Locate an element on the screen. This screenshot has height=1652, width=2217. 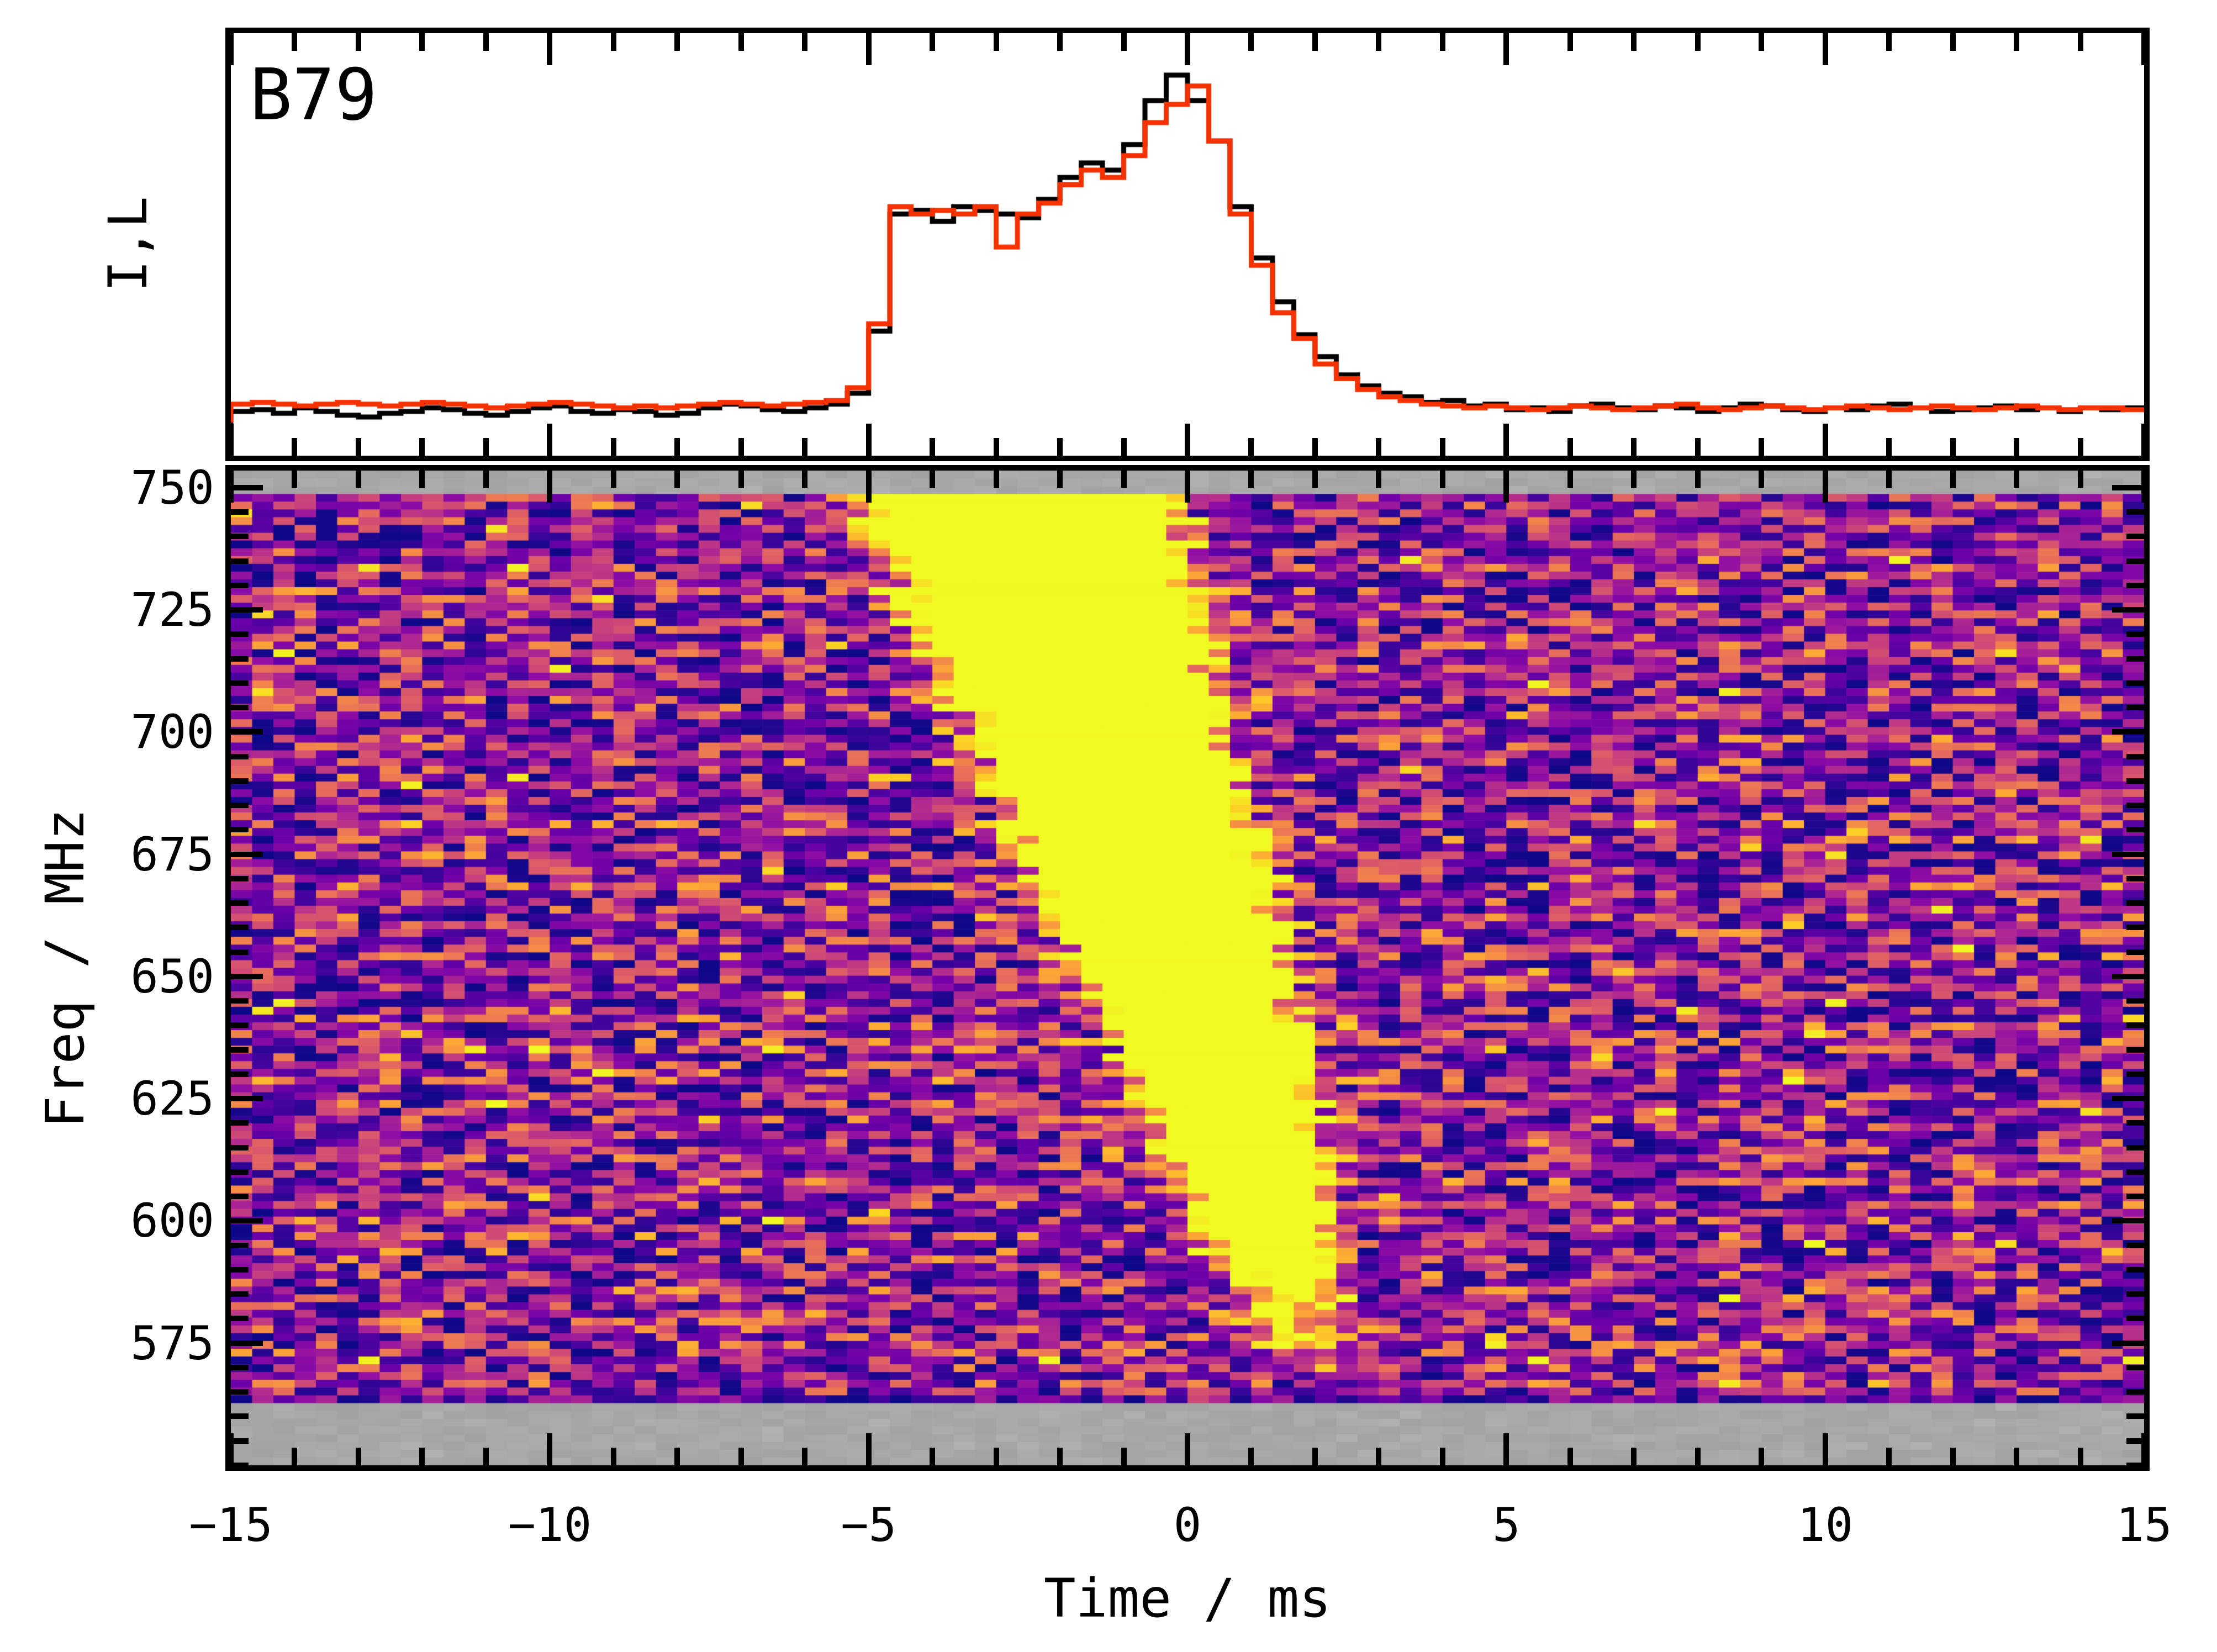
x-axis-label: Time / ms is located at coordinates (1187, 1598).